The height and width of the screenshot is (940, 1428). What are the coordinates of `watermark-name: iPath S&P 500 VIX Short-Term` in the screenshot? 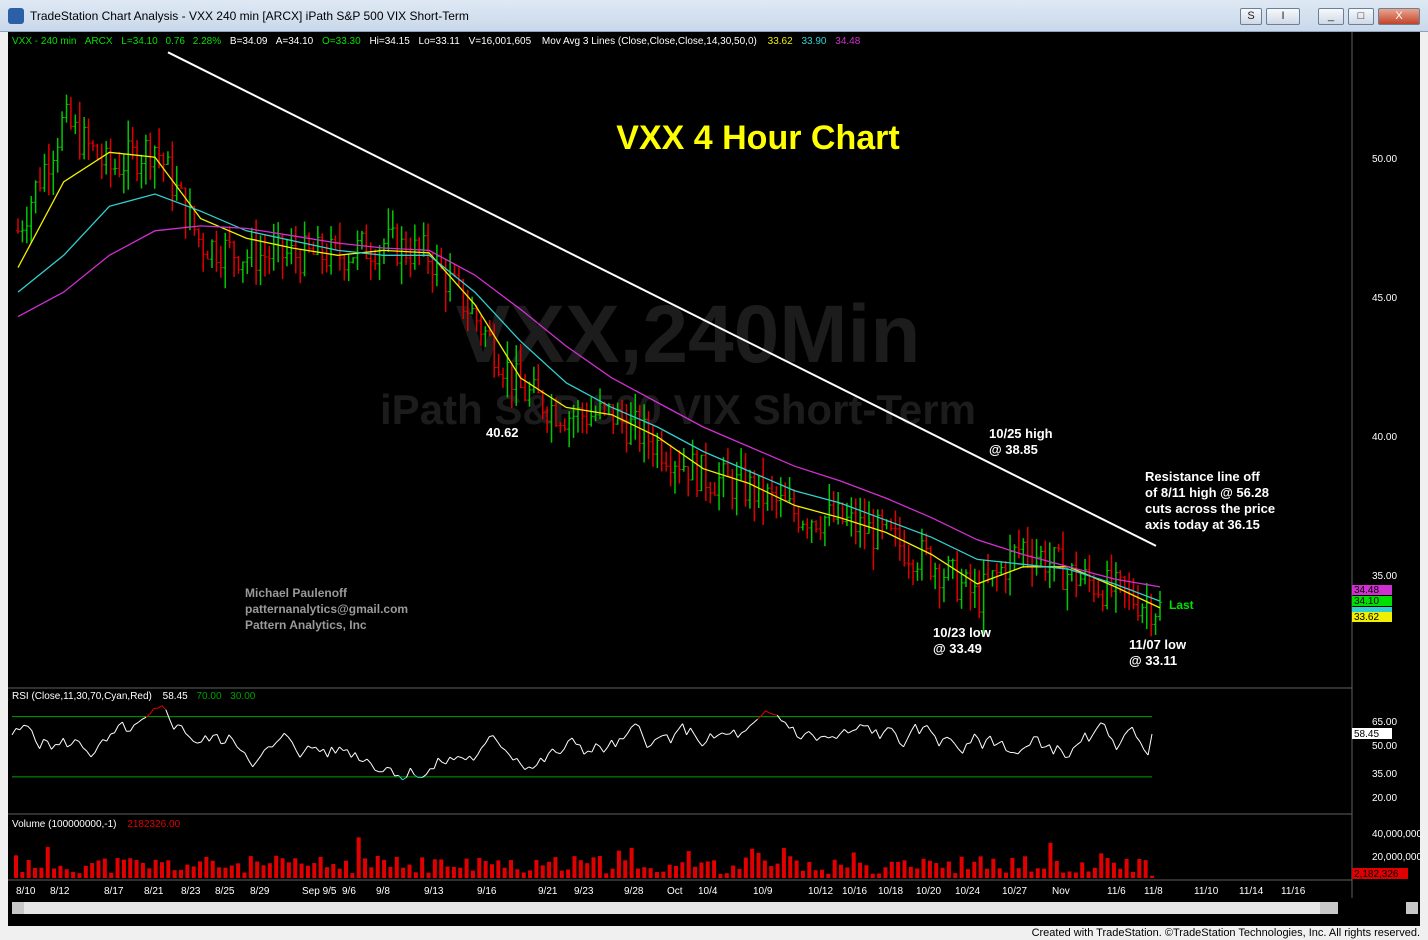 It's located at (678, 409).